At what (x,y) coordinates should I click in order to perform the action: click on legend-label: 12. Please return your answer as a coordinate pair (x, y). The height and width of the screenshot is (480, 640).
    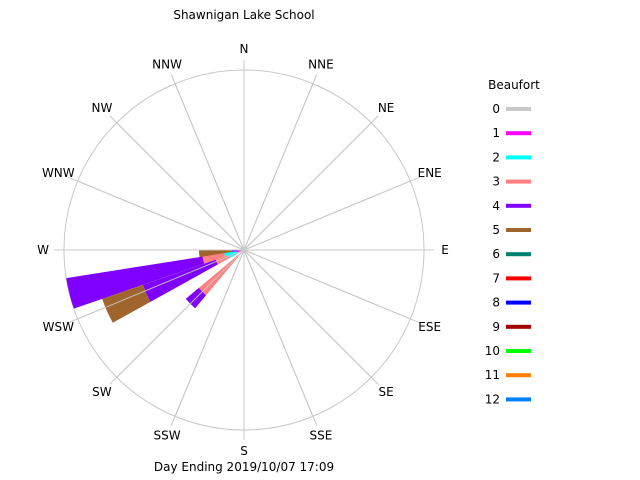
    Looking at the image, I should click on (492, 399).